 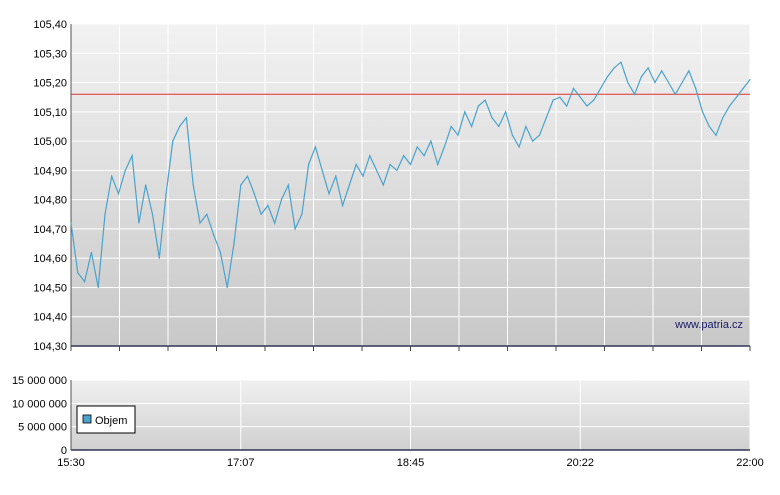 I want to click on price-y-tick-label: 105,30, so click(x=50, y=54).